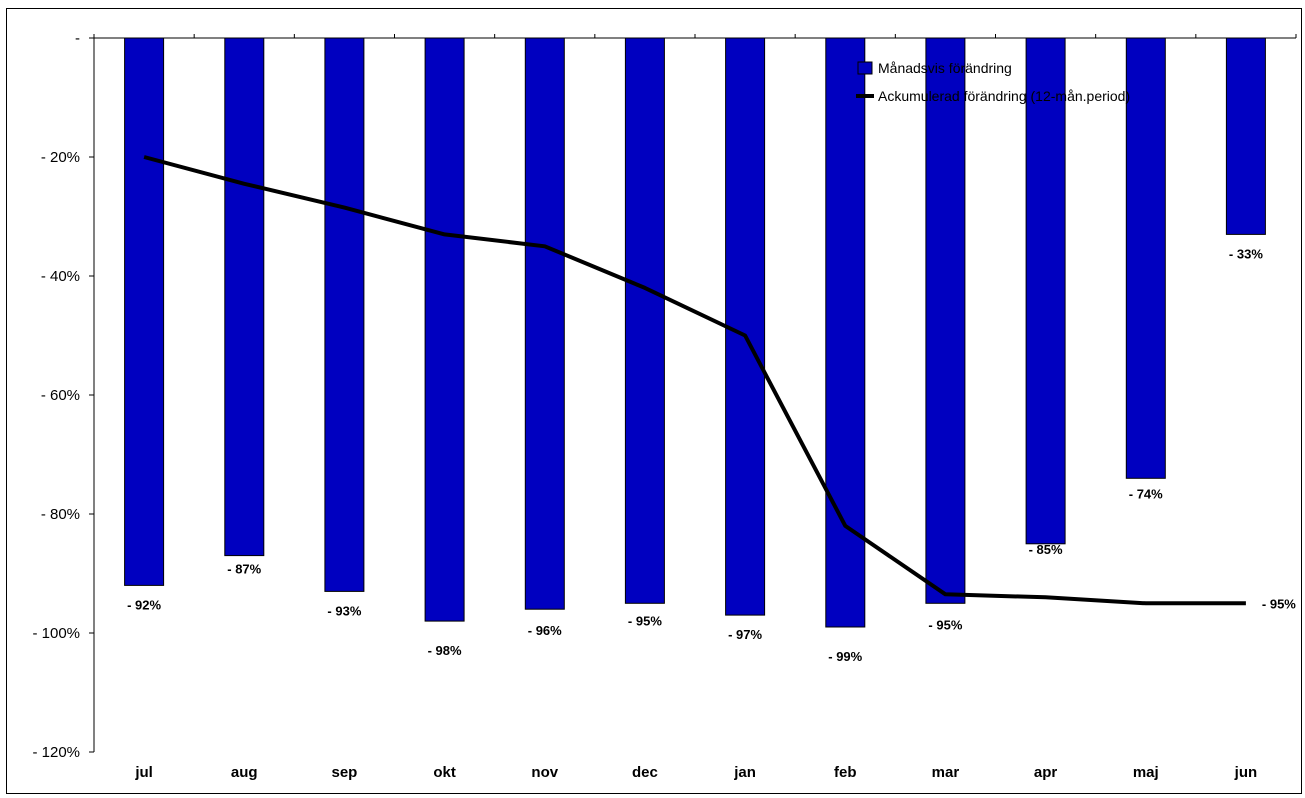  What do you see at coordinates (1146, 493) in the screenshot?
I see `bar-data-label: - 74%` at bounding box center [1146, 493].